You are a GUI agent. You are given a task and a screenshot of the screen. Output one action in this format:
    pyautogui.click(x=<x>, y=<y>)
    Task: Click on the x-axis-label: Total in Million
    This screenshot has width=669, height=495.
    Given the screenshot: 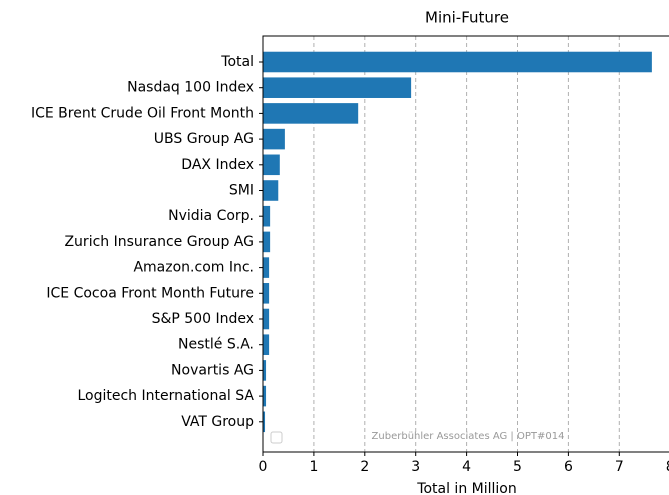 What is the action you would take?
    pyautogui.click(x=466, y=488)
    